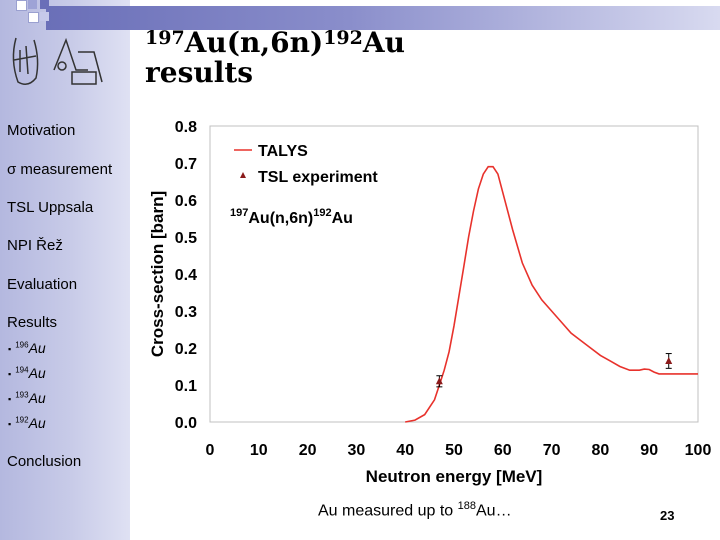 The image size is (720, 540). What do you see at coordinates (601, 450) in the screenshot?
I see `x-tick-label: 80` at bounding box center [601, 450].